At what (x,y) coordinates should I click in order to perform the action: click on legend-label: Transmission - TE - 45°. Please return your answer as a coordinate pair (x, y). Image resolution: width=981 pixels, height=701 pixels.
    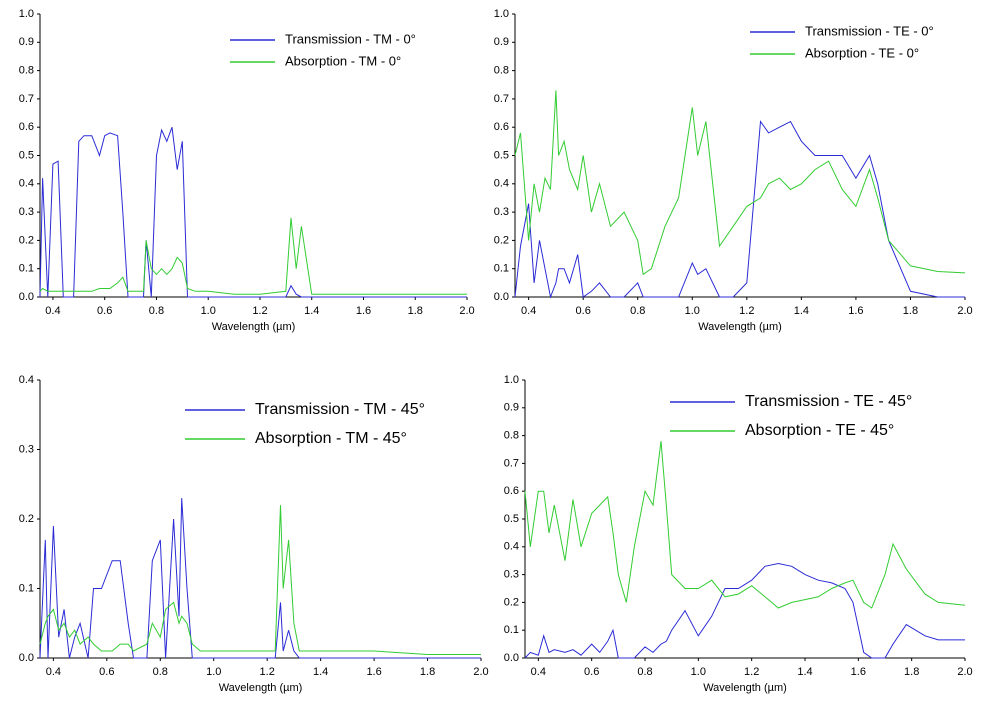
    Looking at the image, I should click on (828, 401).